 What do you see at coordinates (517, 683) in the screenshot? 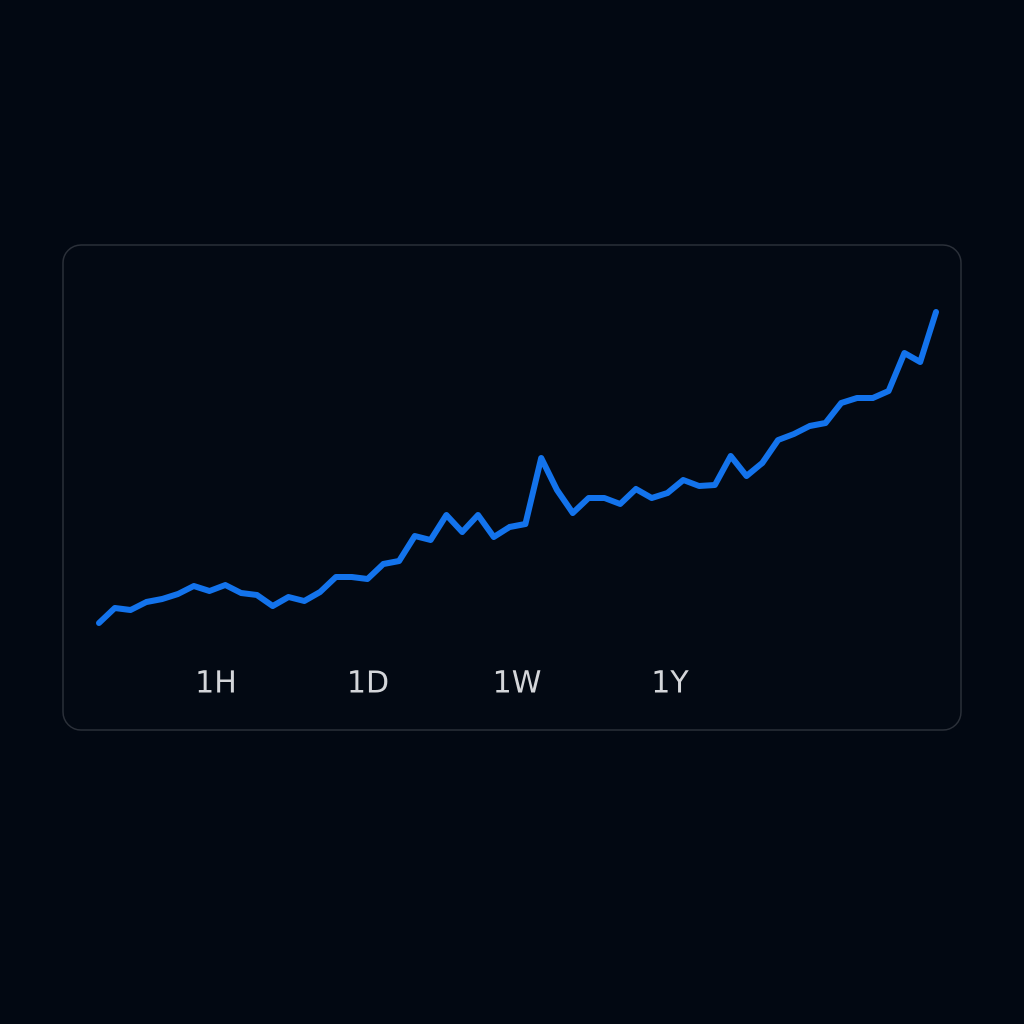
I see `time-range-button: 1W` at bounding box center [517, 683].